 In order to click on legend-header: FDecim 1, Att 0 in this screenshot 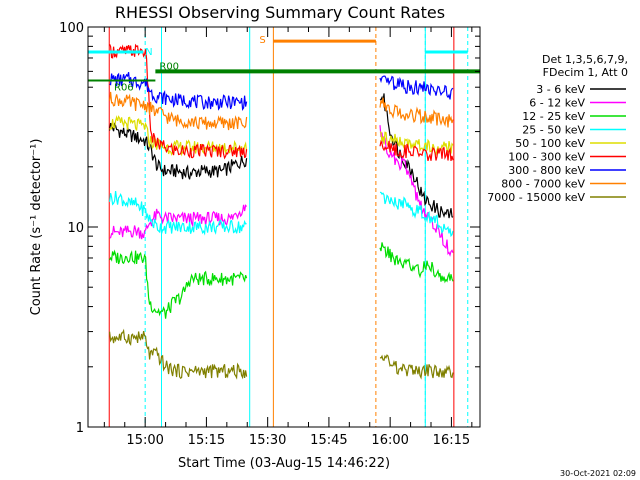, I will do `click(585, 72)`.